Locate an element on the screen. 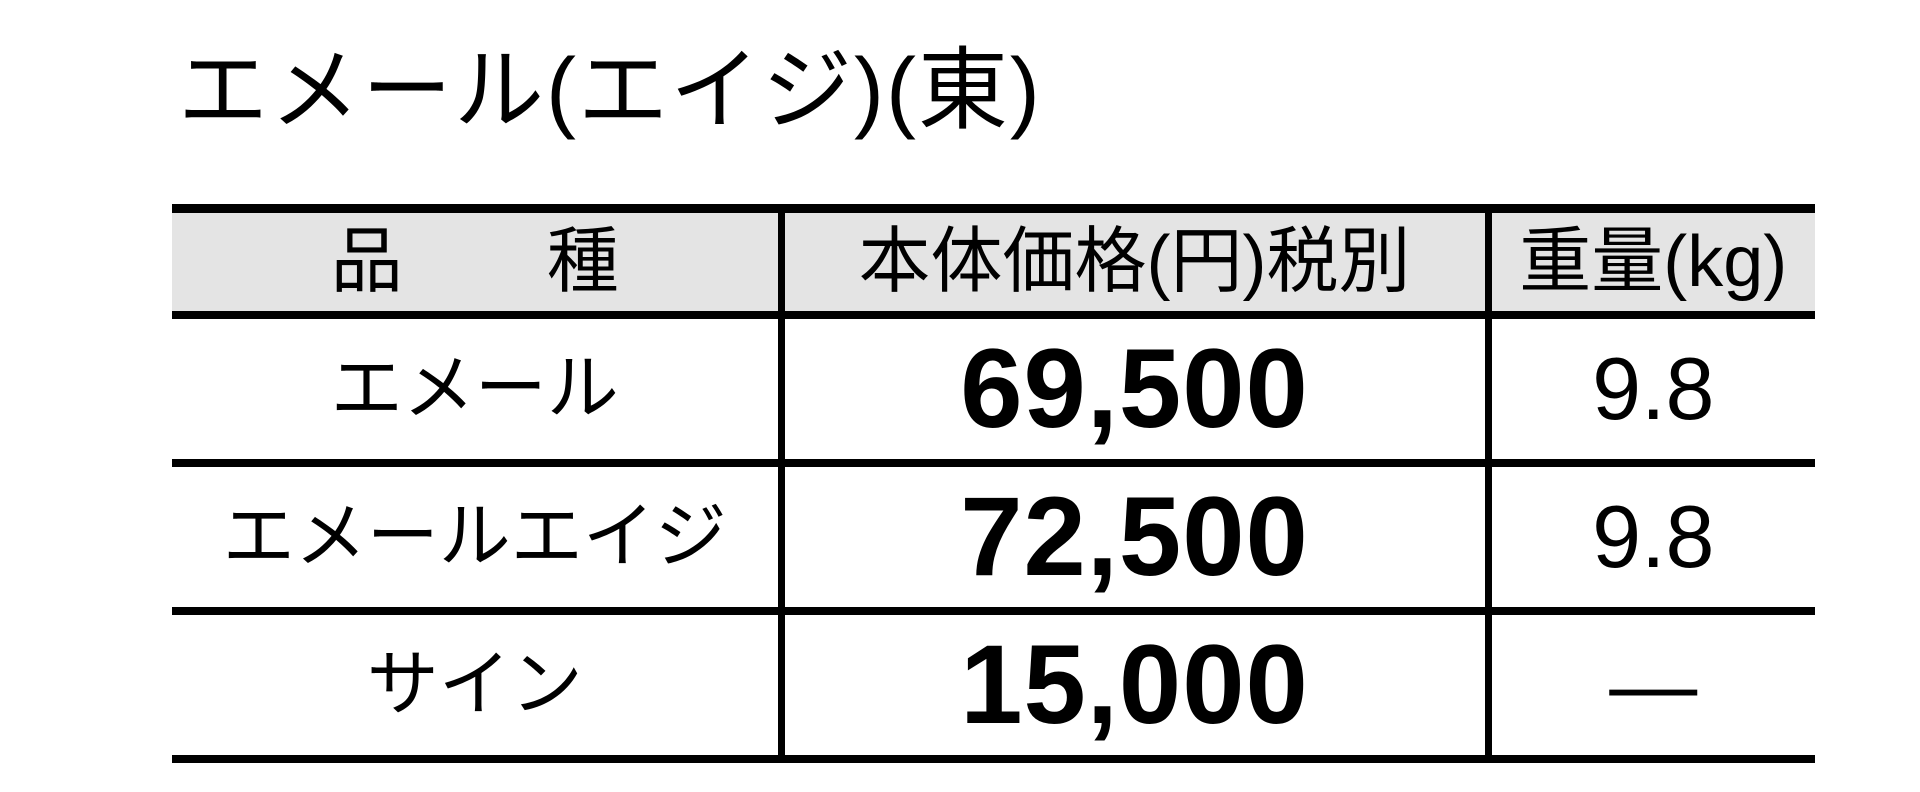 This screenshot has width=1920, height=792. price-cell: 69,500 is located at coordinates (1132, 391).